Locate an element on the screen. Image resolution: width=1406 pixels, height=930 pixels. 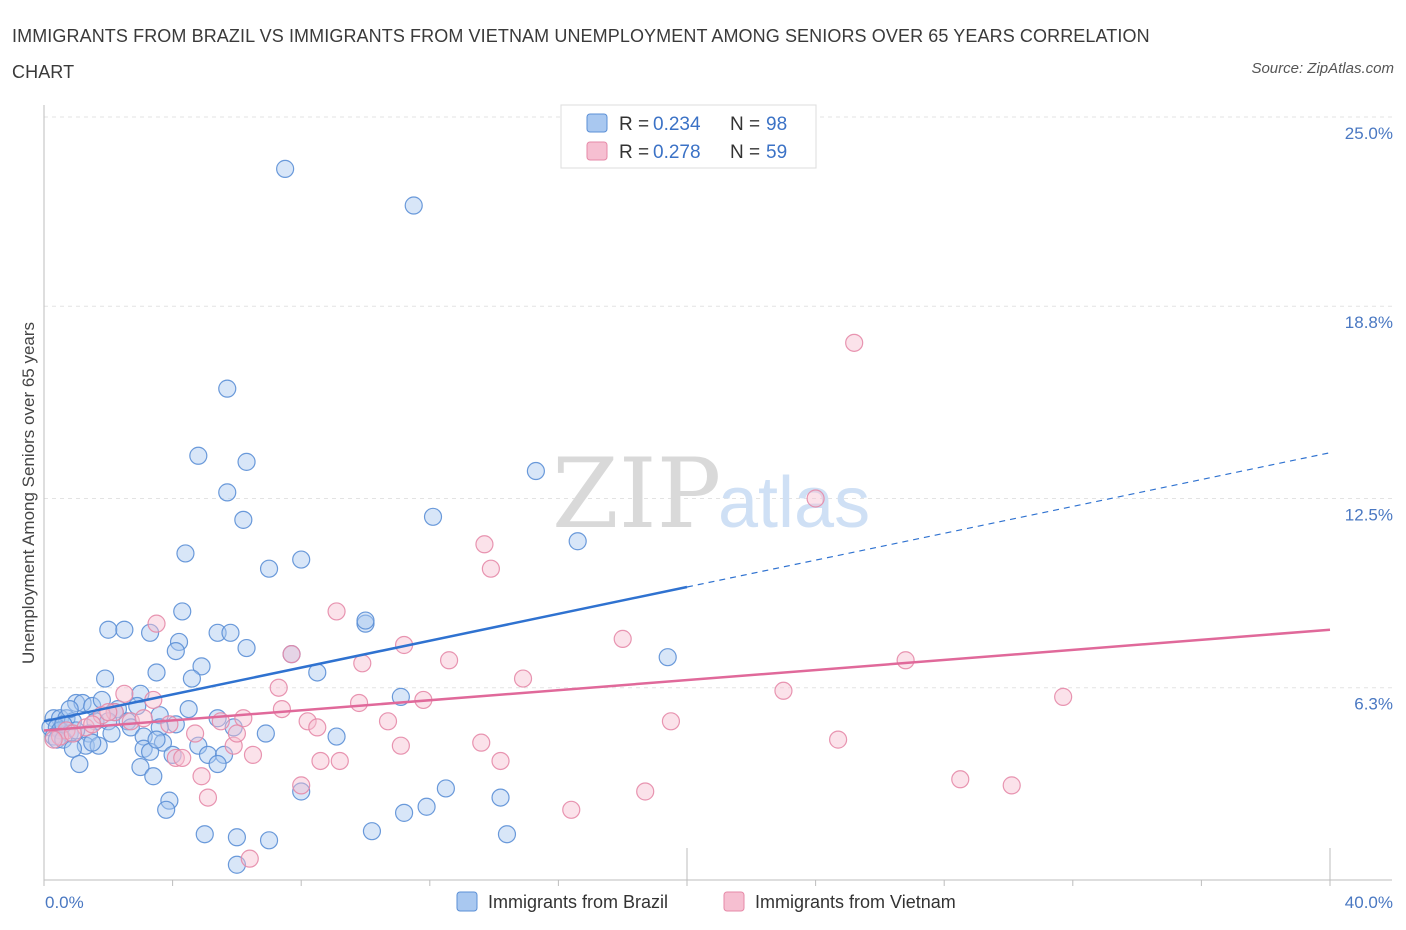
legend-r-label-brazil: R = is located at coordinates (634, 124).